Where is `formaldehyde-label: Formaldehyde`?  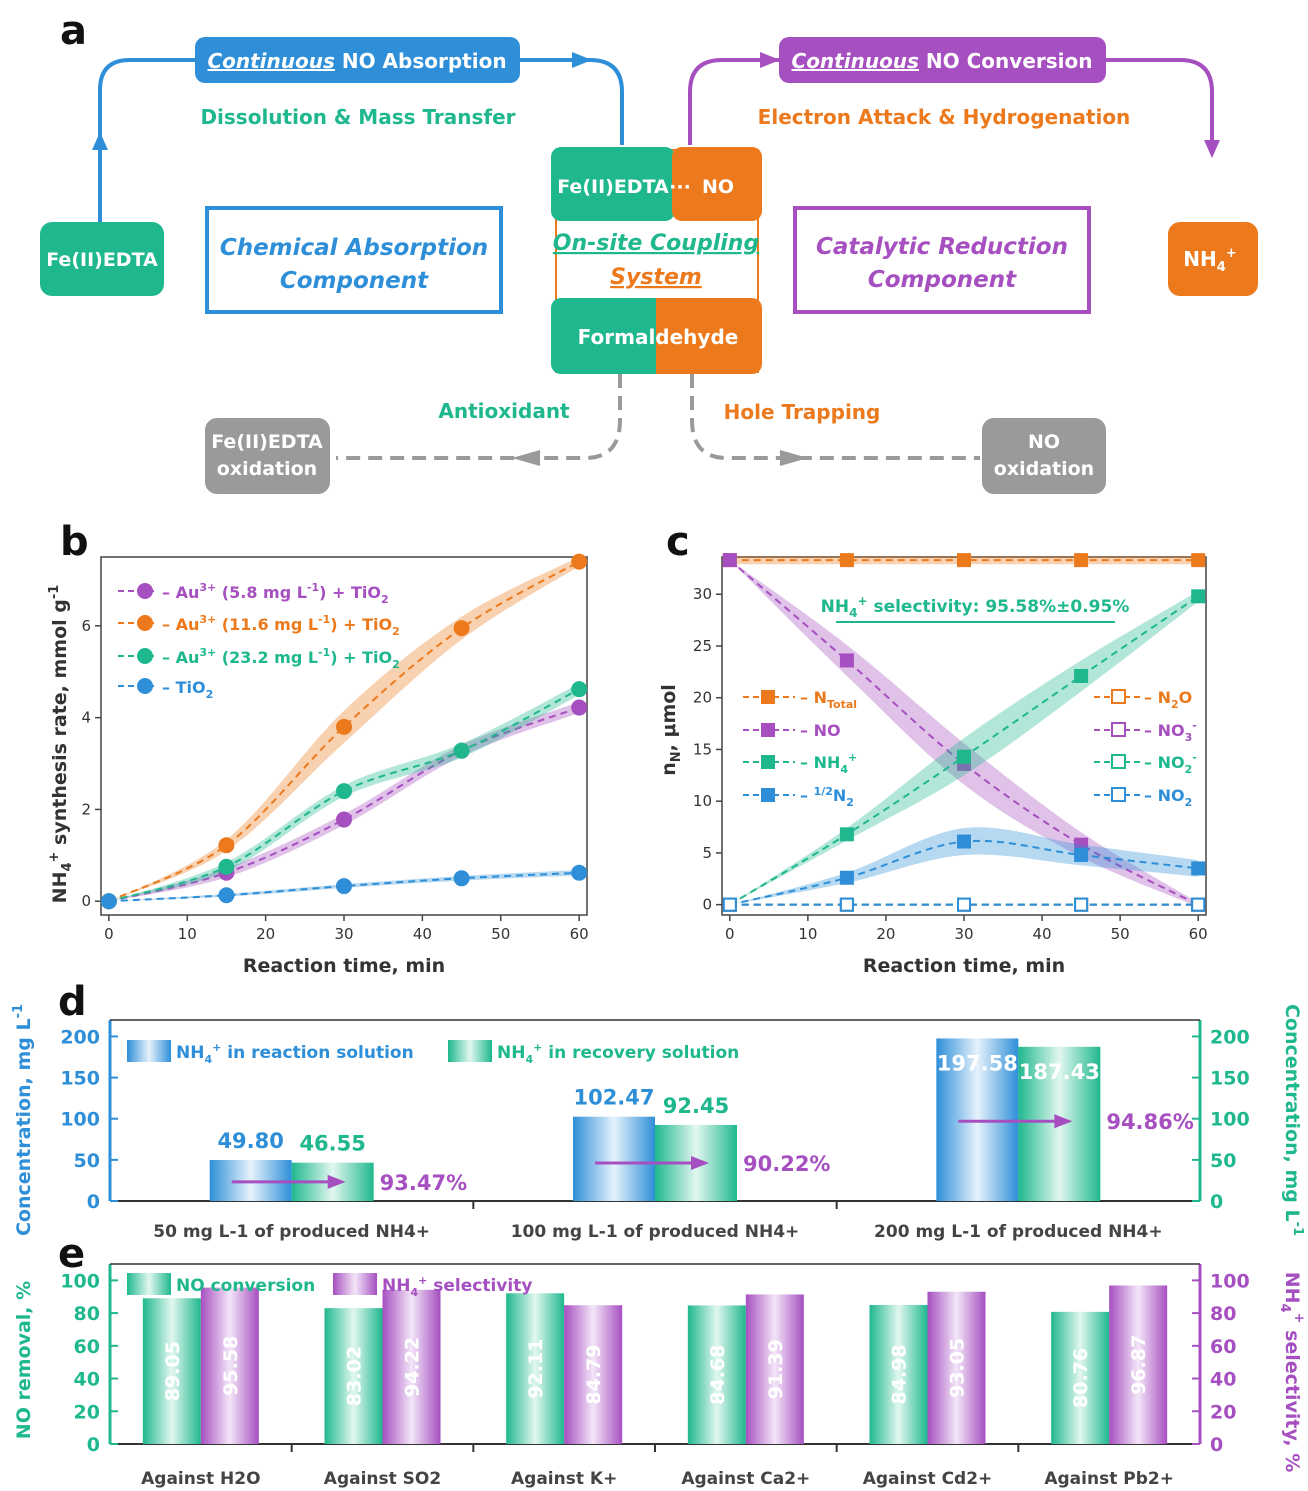 formaldehyde-label: Formaldehyde is located at coordinates (658, 337).